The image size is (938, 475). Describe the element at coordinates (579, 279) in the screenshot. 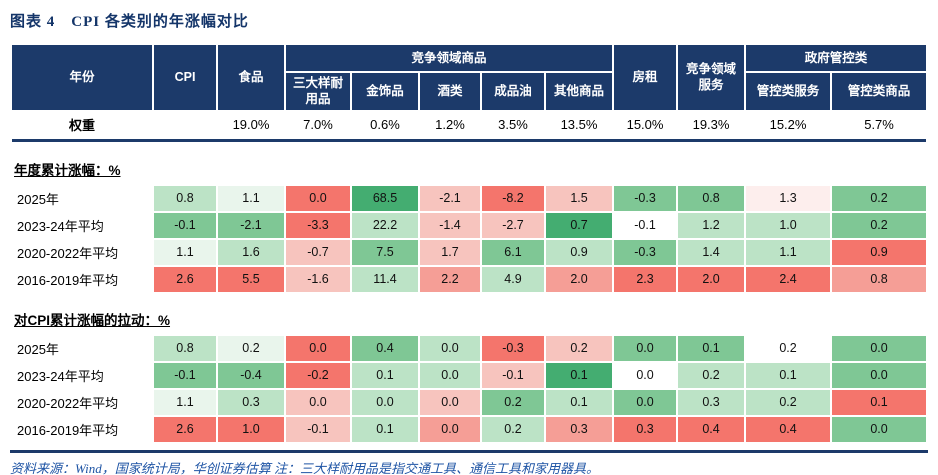

I see `table-cell: 2.0` at that location.